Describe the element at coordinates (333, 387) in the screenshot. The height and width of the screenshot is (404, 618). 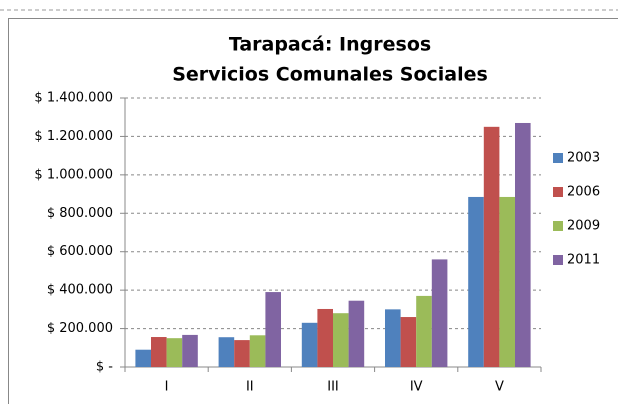
I see `x-tick-label: III` at that location.